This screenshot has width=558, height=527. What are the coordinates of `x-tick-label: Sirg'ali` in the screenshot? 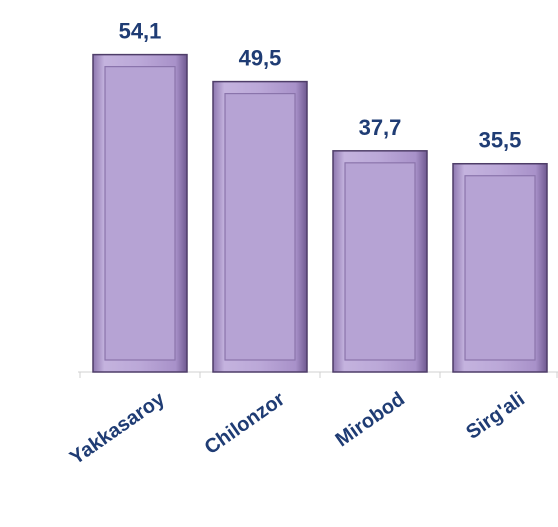 It's located at (495, 416).